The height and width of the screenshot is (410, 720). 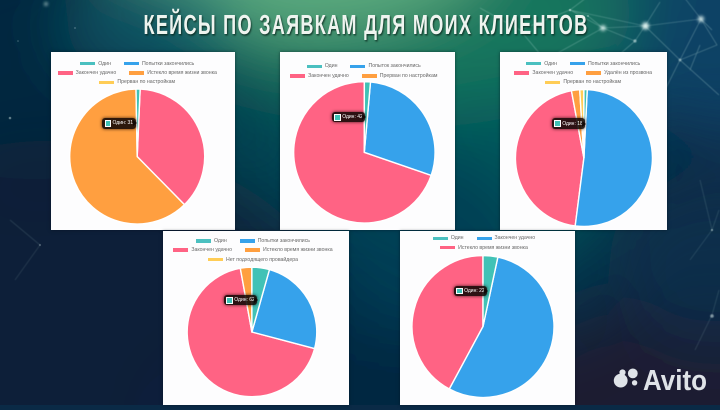 I want to click on svg-text: Avito, so click(x=675, y=381).